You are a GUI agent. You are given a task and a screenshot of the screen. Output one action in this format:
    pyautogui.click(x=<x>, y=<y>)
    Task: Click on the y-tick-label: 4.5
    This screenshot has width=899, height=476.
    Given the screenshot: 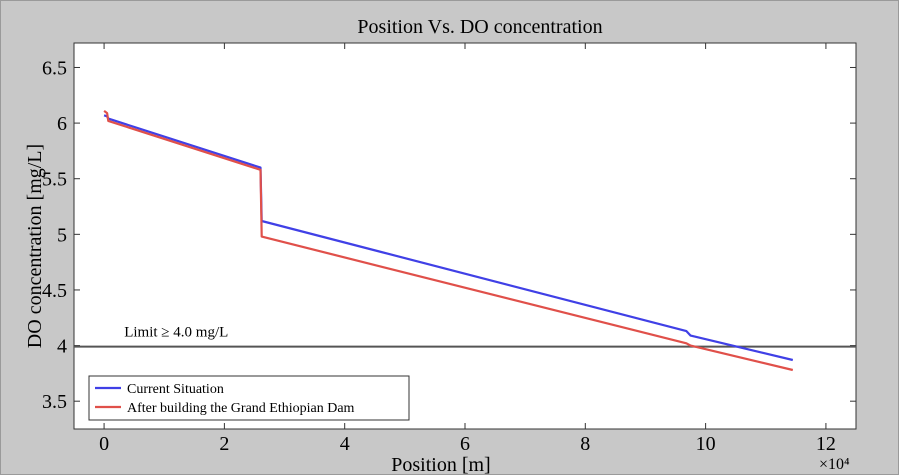 What is the action you would take?
    pyautogui.click(x=54, y=291)
    